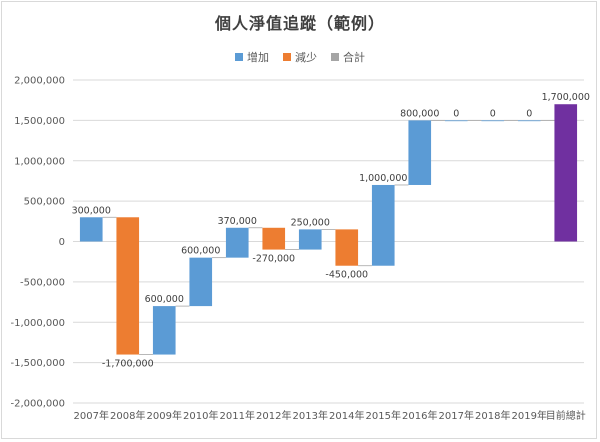 The width and height of the screenshot is (600, 442). What do you see at coordinates (492, 415) in the screenshot?
I see `x-tick-label: 2018年` at bounding box center [492, 415].